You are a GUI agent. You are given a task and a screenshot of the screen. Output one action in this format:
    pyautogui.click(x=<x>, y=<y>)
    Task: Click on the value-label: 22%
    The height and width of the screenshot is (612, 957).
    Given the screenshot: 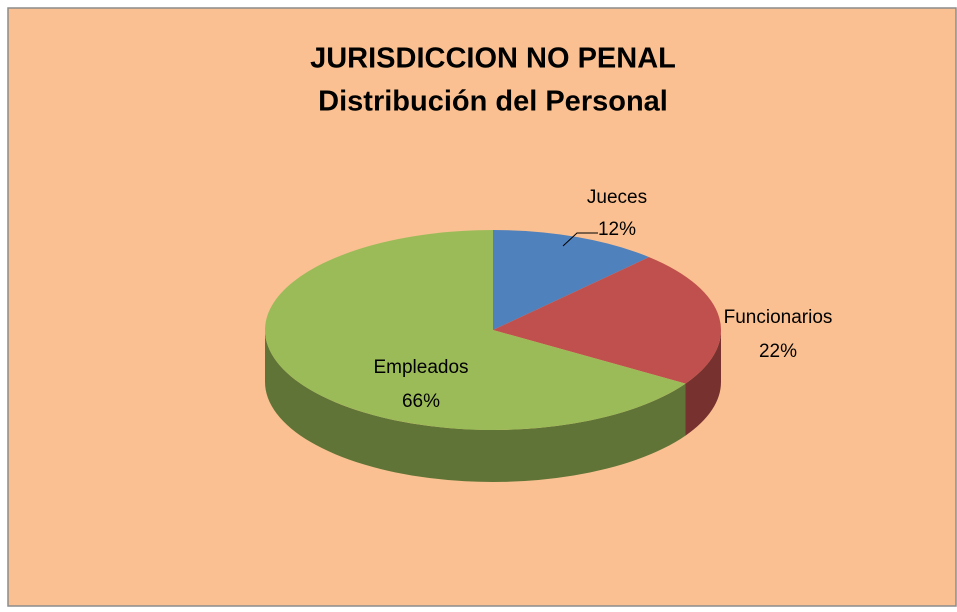 What is the action you would take?
    pyautogui.click(x=778, y=351)
    